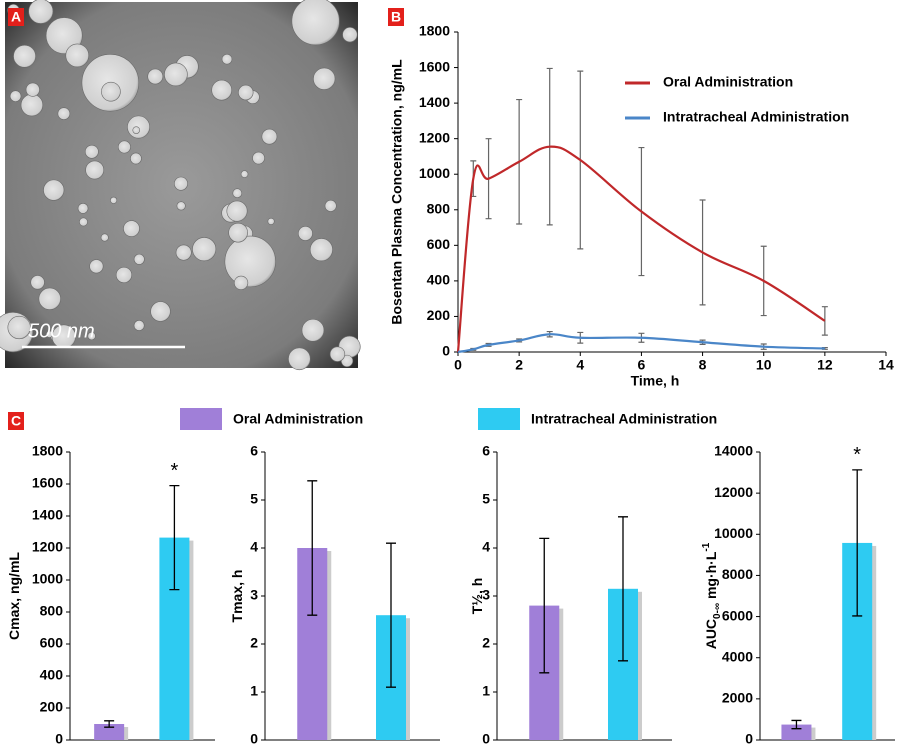  I want to click on x-tick-label: 0, so click(458, 365).